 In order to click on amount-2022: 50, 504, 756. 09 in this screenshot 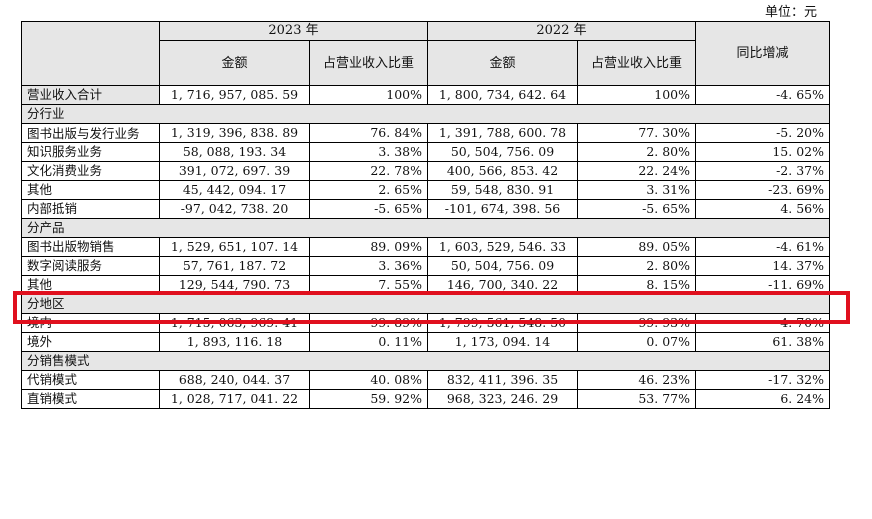, I will do `click(502, 152)`.